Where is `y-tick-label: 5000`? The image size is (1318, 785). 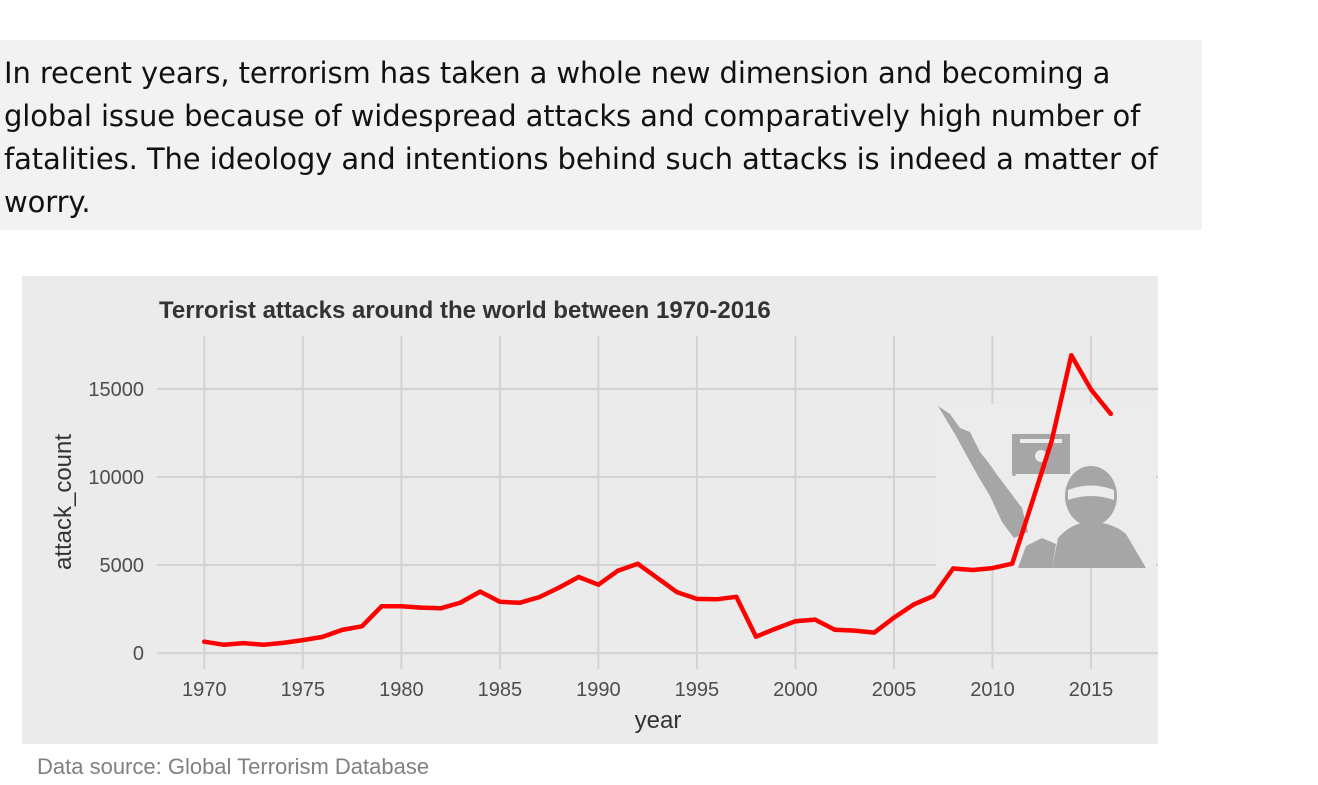 y-tick-label: 5000 is located at coordinates (122, 566).